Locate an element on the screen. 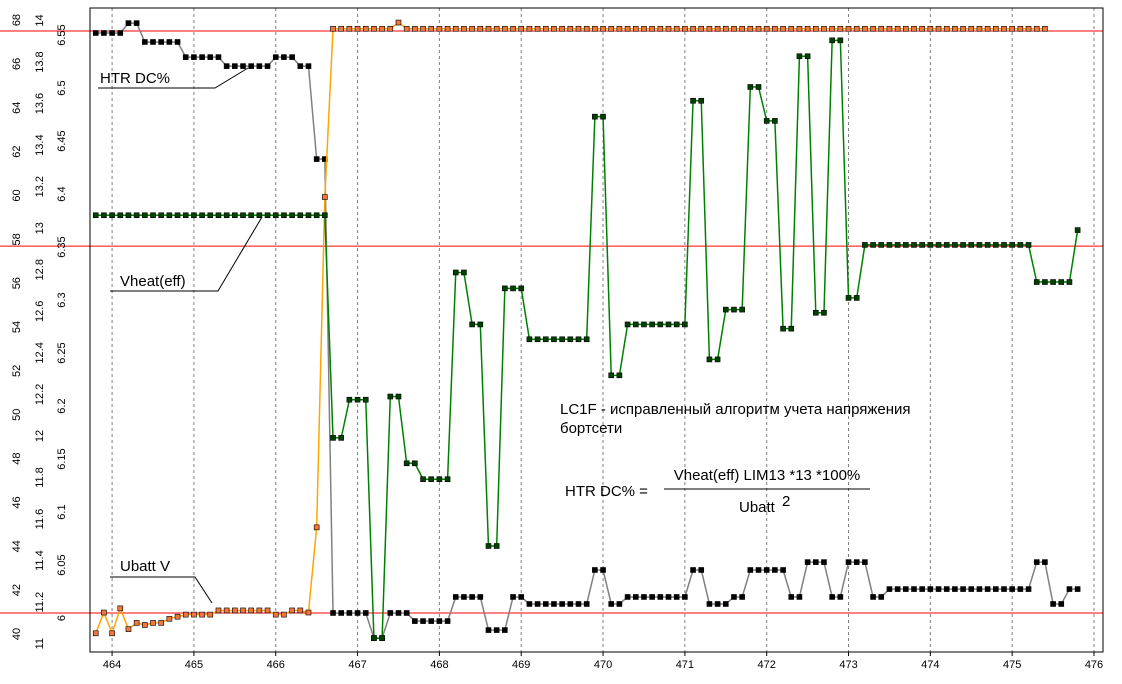 The width and height of the screenshot is (1122, 684). y3-tick-label: 6.15 is located at coordinates (62, 458).